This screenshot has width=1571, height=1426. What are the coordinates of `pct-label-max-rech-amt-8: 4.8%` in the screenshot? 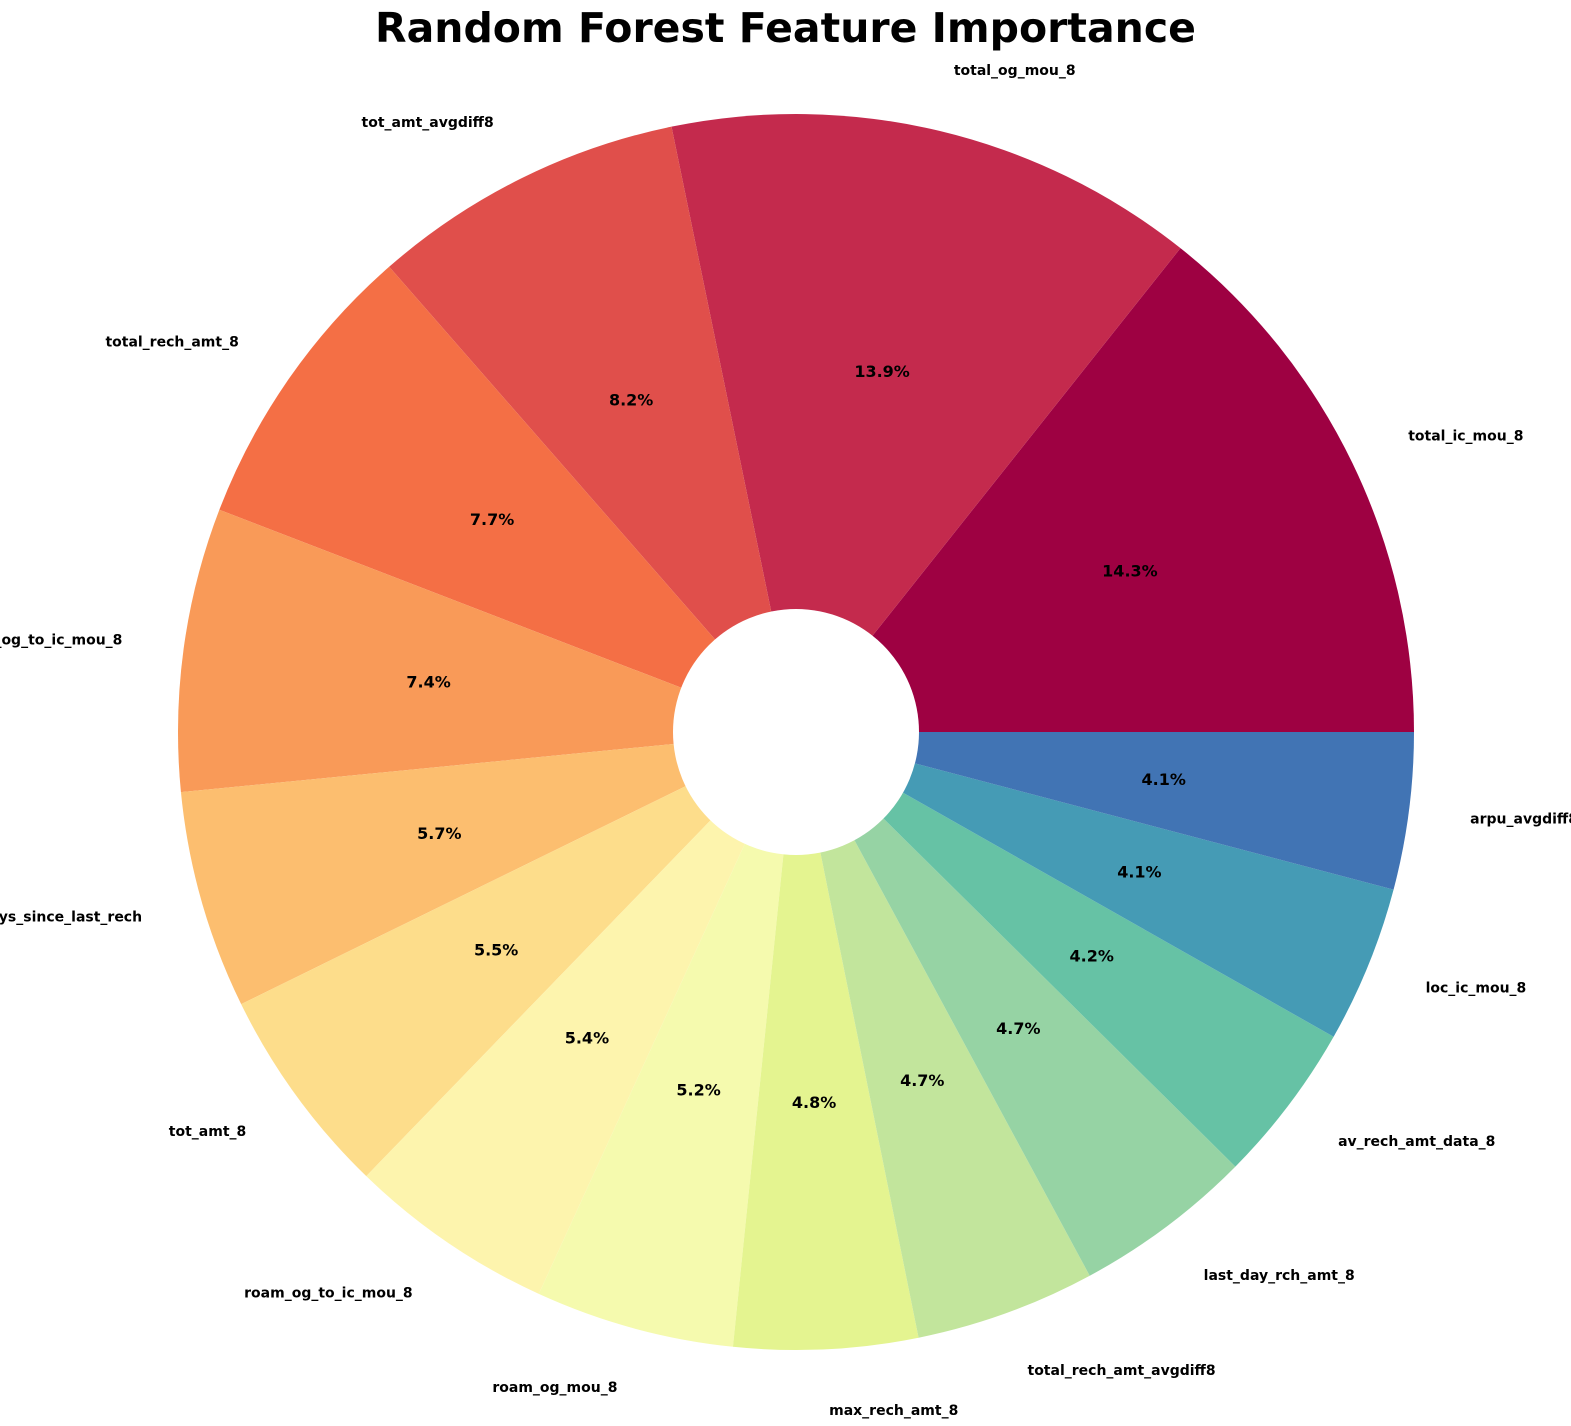 It's located at (814, 1102).